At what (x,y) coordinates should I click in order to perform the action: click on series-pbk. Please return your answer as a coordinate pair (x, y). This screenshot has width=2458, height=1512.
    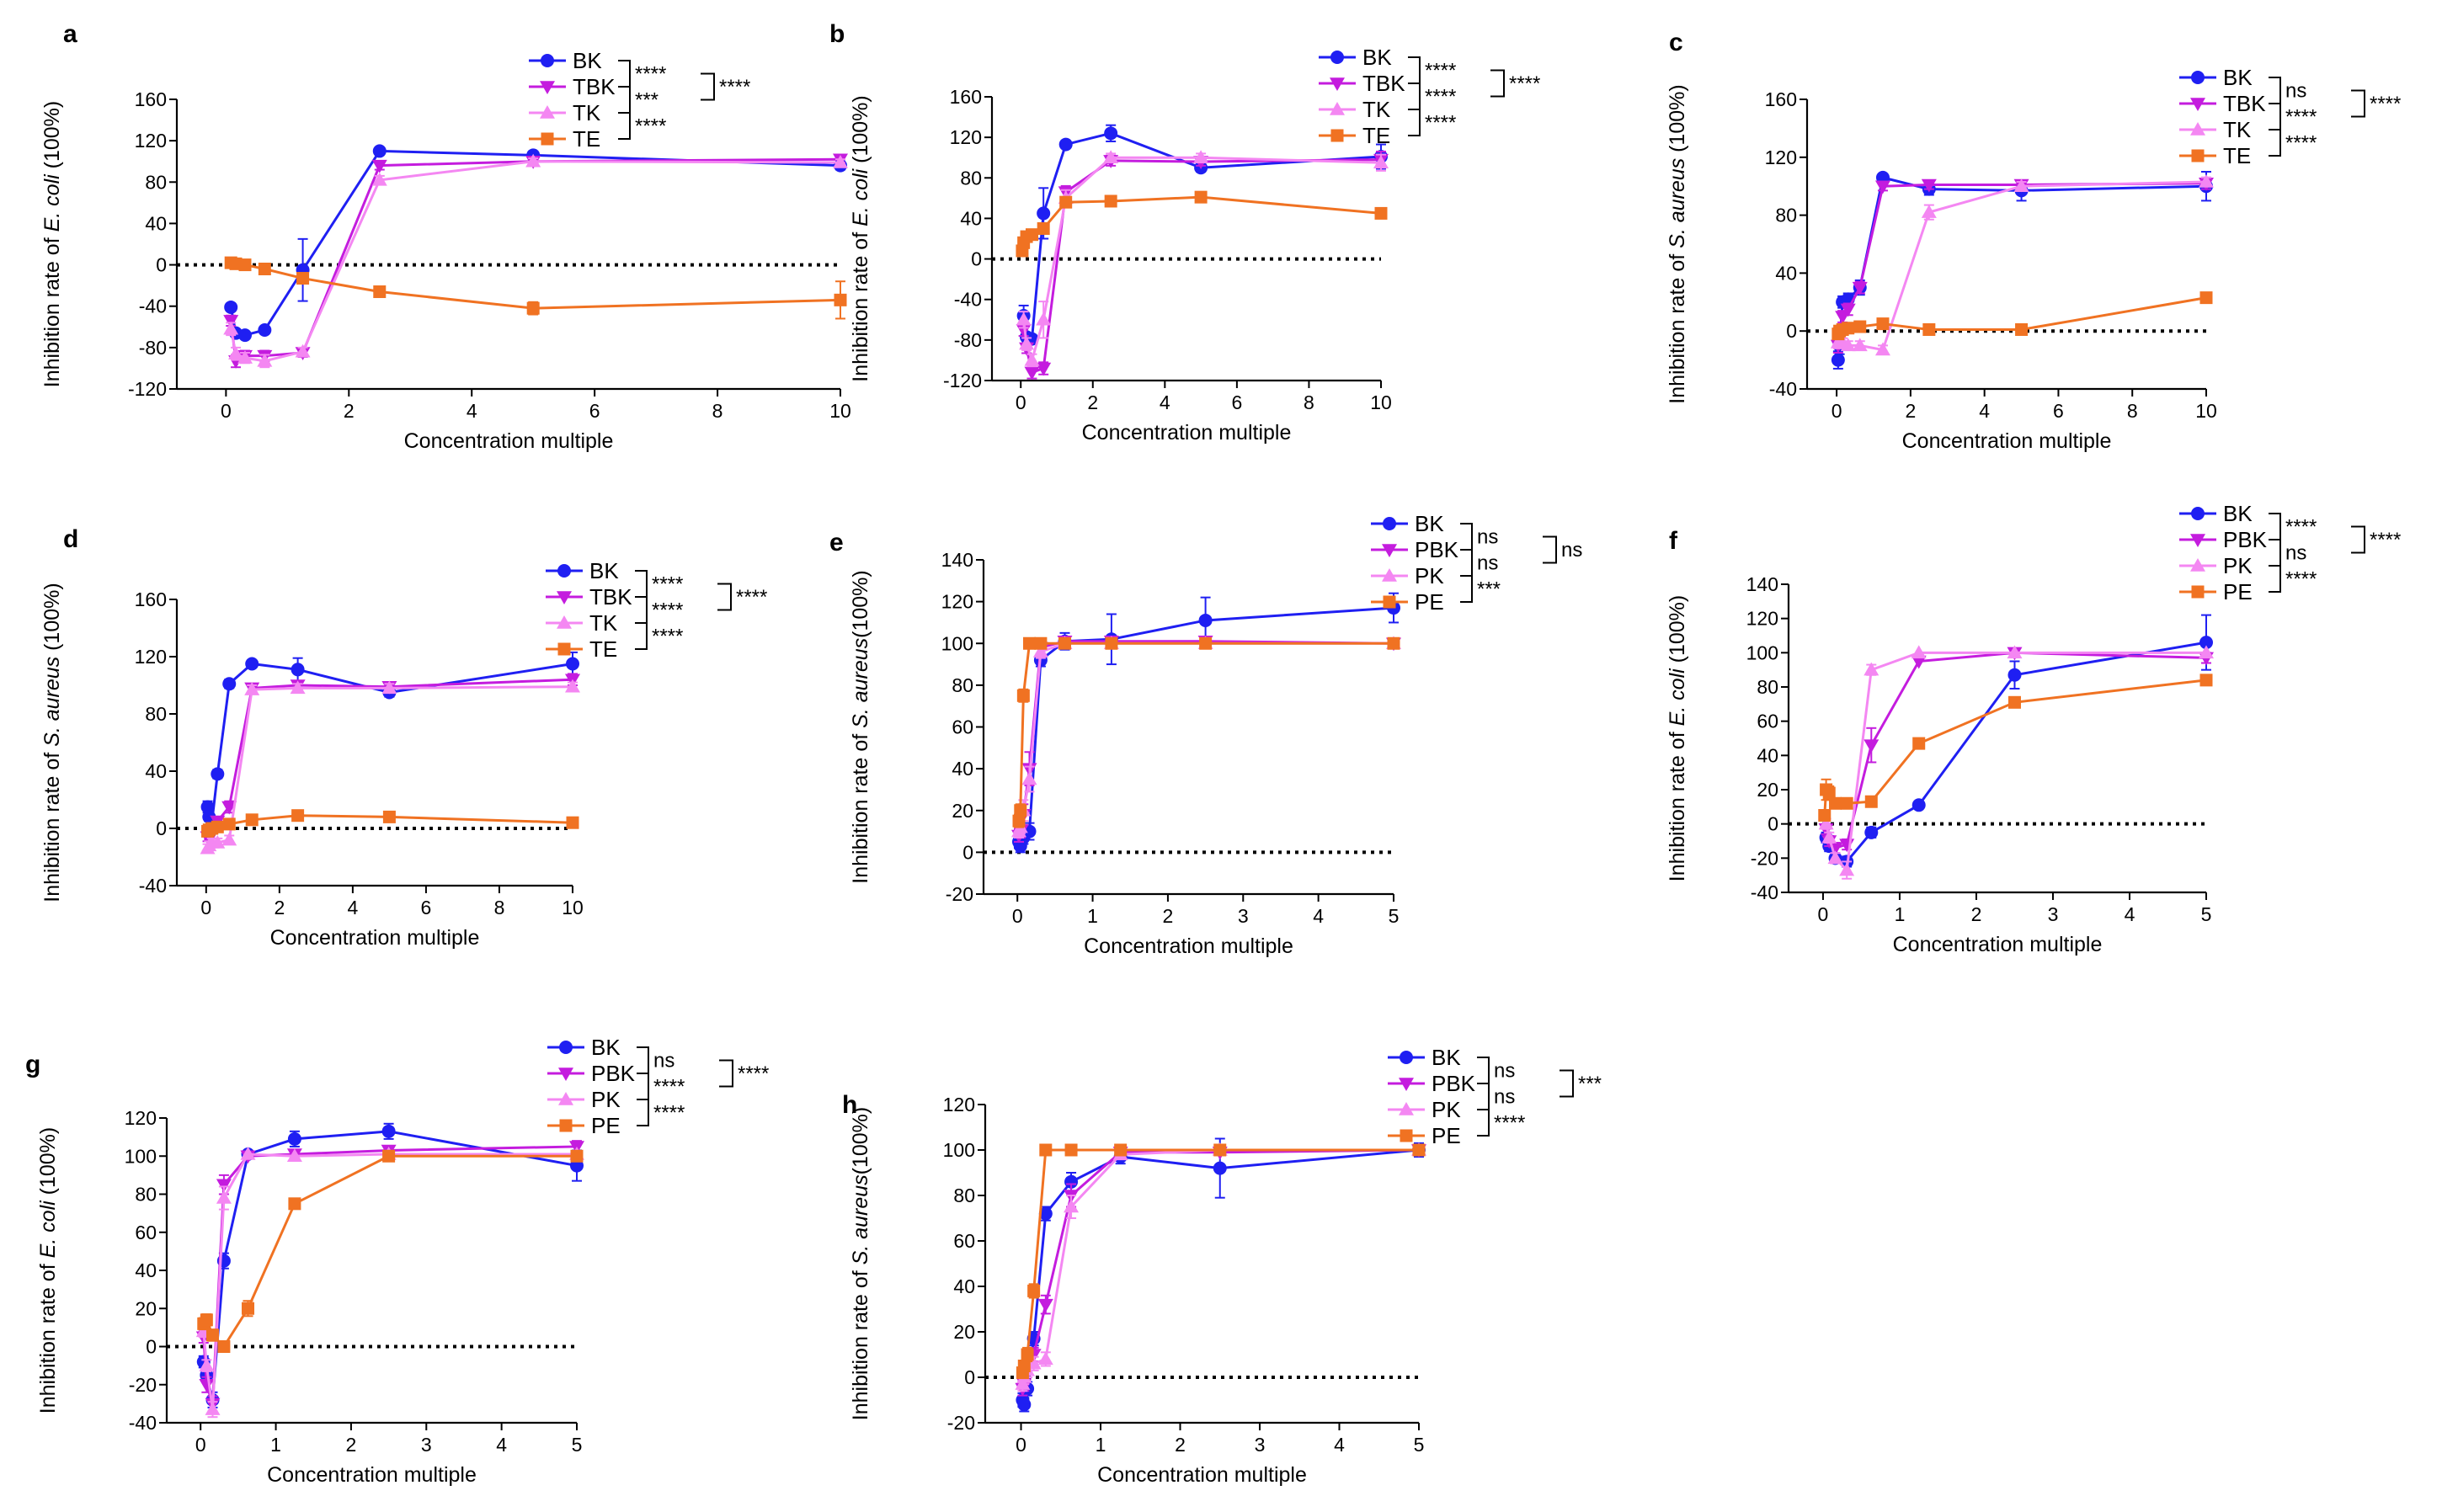
    Looking at the image, I should click on (389, 1276).